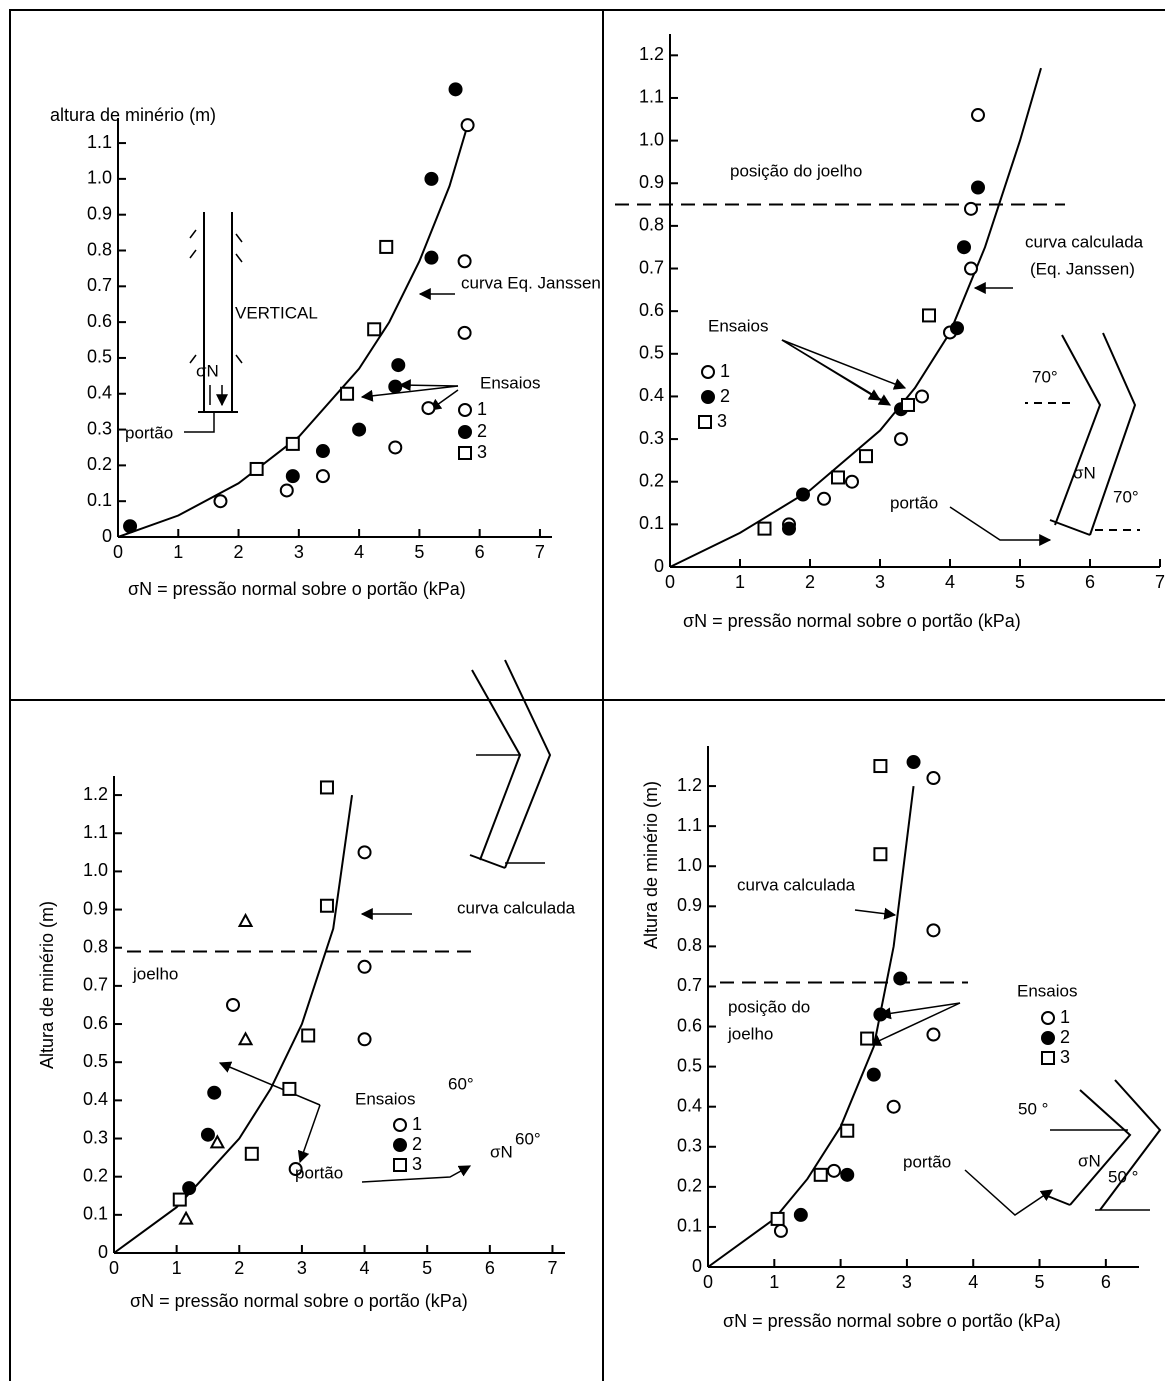  What do you see at coordinates (1033, 1108) in the screenshot?
I see `annotation: 50 °` at bounding box center [1033, 1108].